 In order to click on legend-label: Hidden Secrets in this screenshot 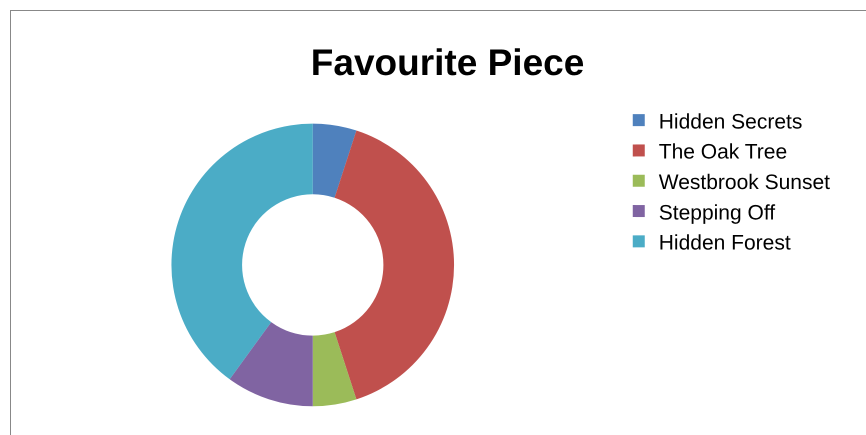, I will do `click(730, 122)`.